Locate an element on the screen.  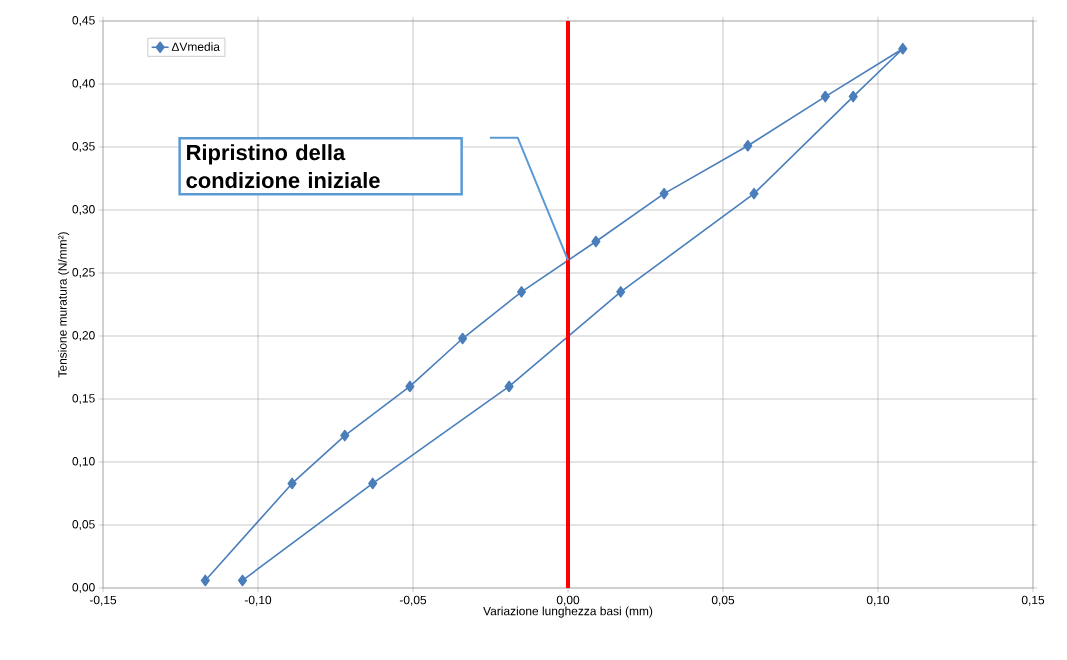
y-tick-label: 0,35 is located at coordinates (83, 147).